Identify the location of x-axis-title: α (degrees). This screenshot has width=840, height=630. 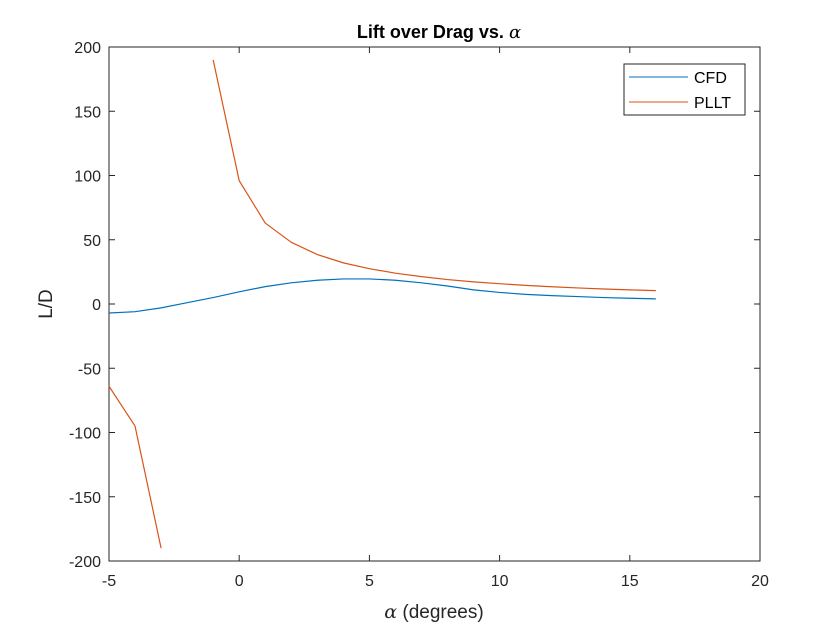
(433, 612).